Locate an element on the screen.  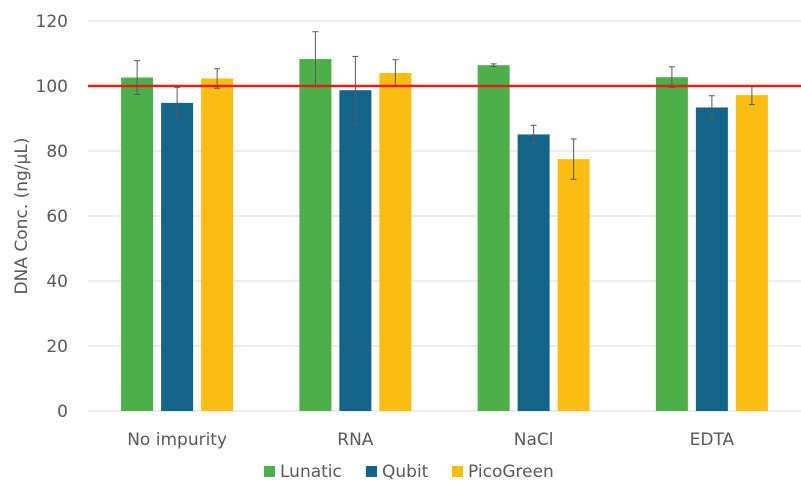
legend: Lunatic Qubit PicoGreen is located at coordinates (409, 472).